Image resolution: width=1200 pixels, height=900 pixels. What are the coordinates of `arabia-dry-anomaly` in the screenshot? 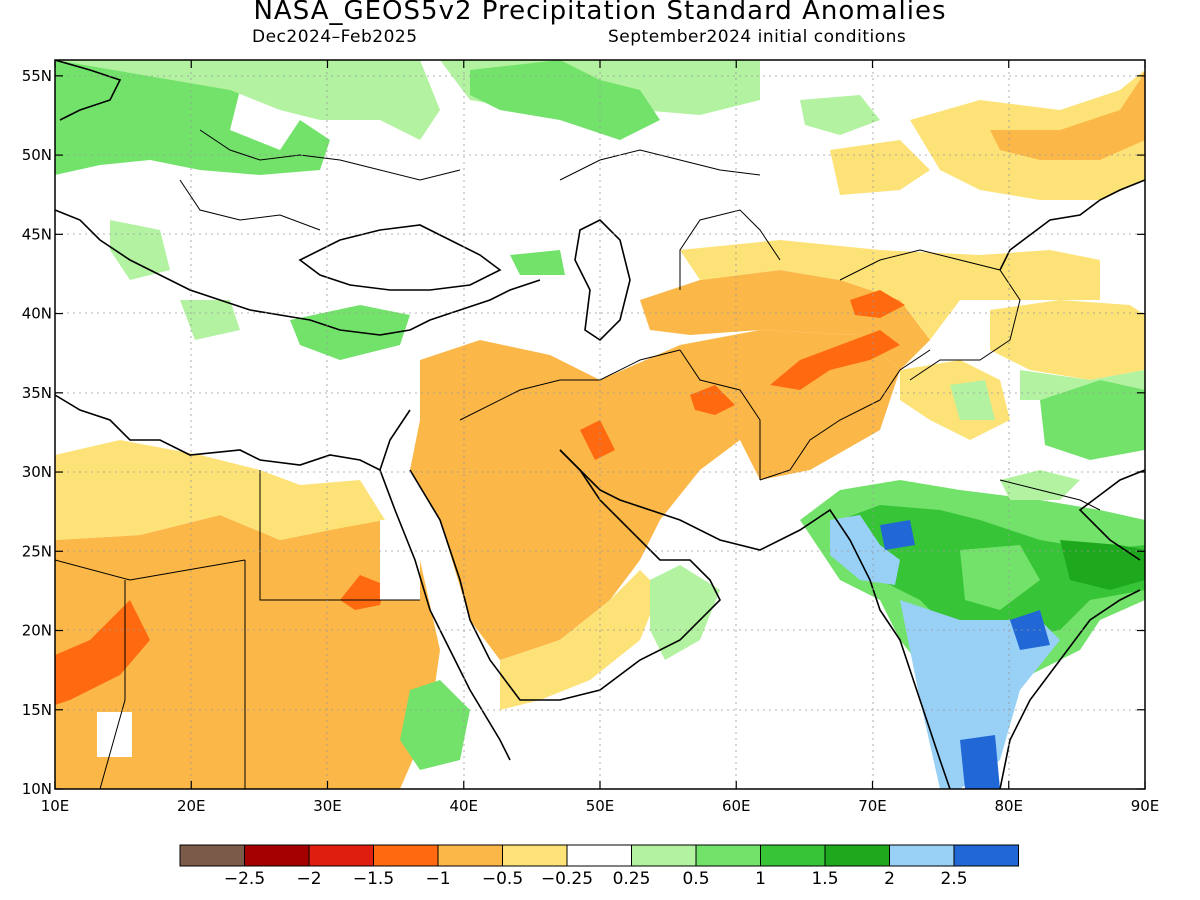 It's located at (655, 495).